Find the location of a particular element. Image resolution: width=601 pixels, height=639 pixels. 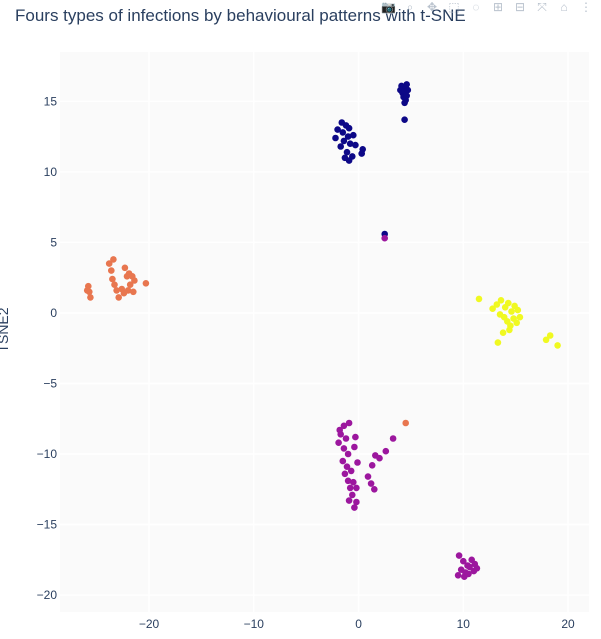

reset-axes-icon: ⌂ is located at coordinates (564, 7).